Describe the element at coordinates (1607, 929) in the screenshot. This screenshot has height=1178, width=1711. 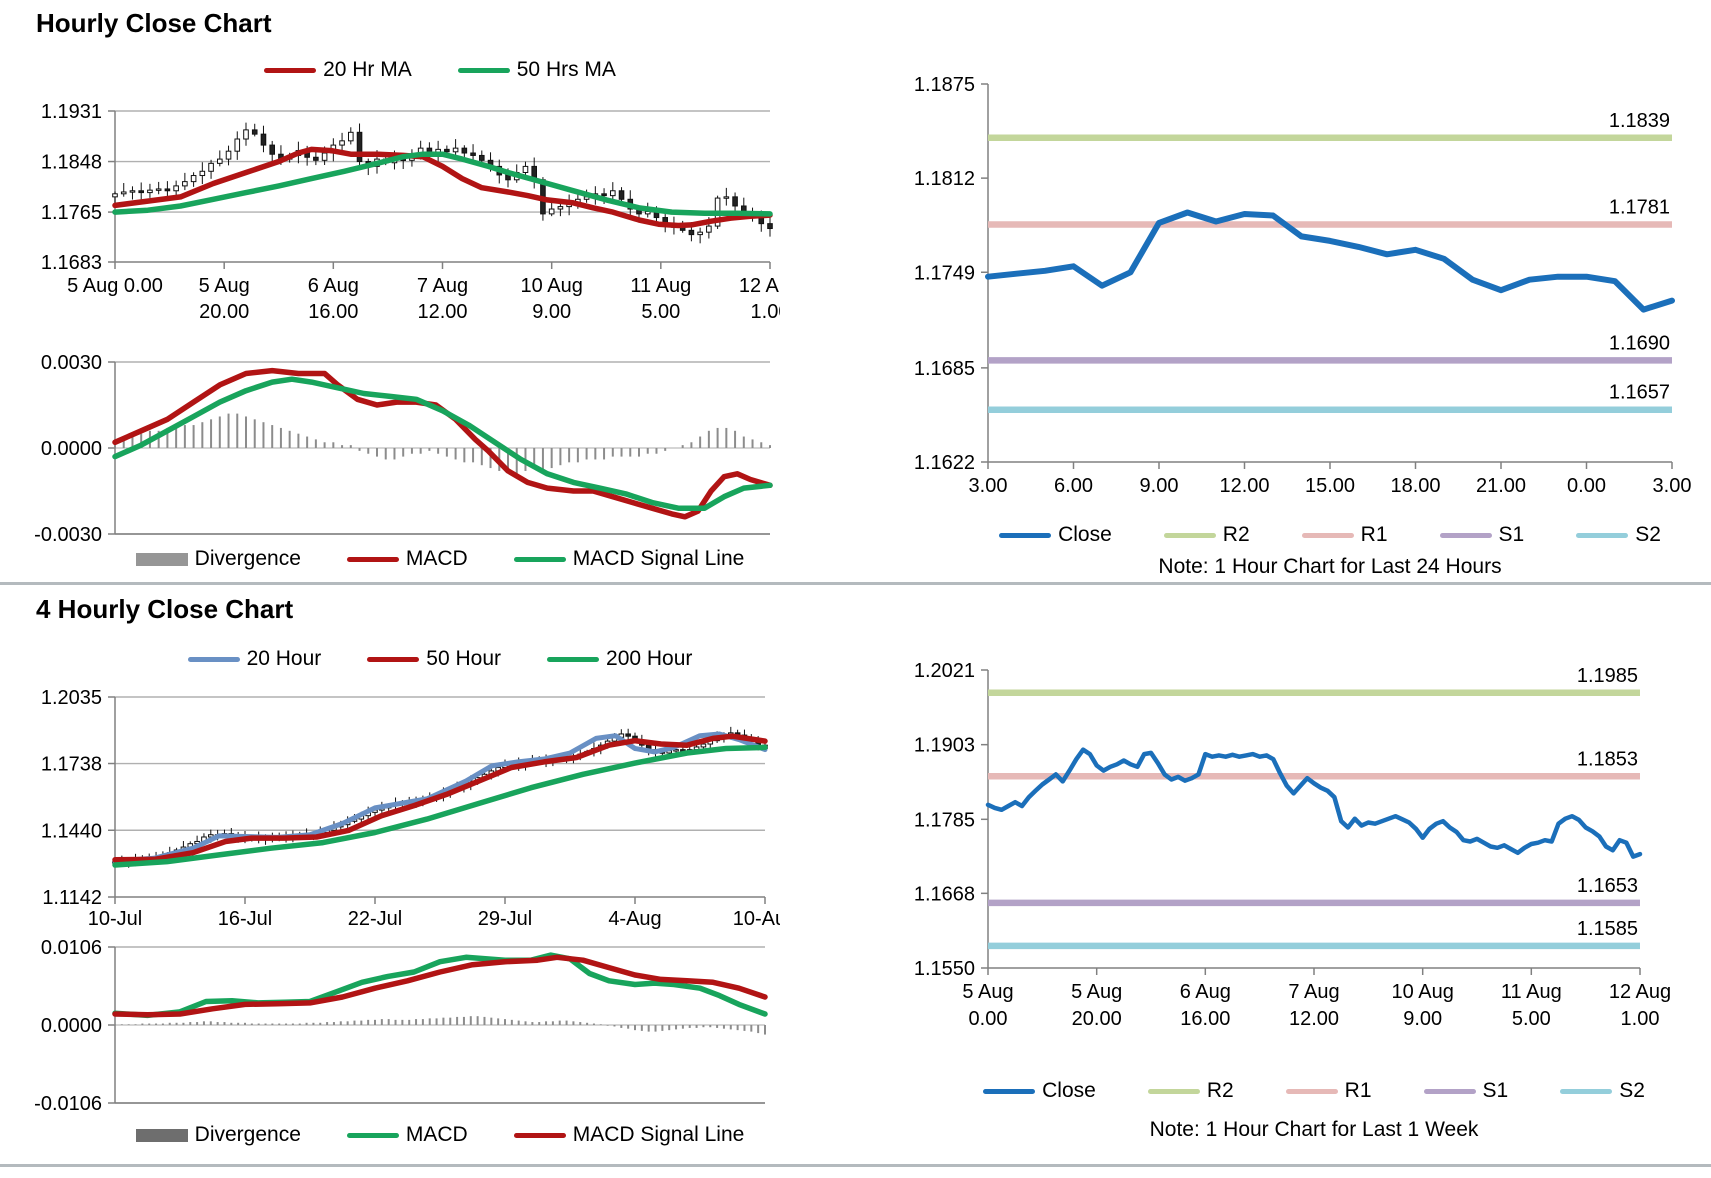
I see `svg-text: 1.1585` at that location.